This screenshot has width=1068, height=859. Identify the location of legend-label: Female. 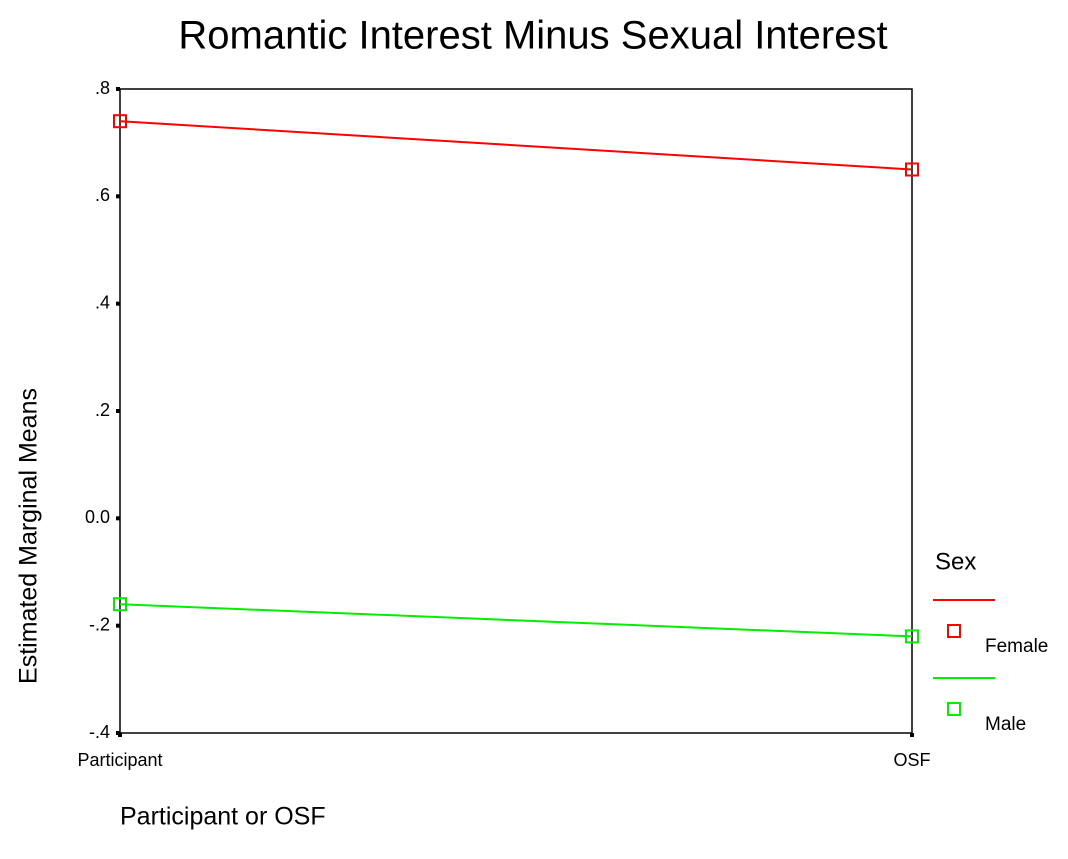
(1016, 646).